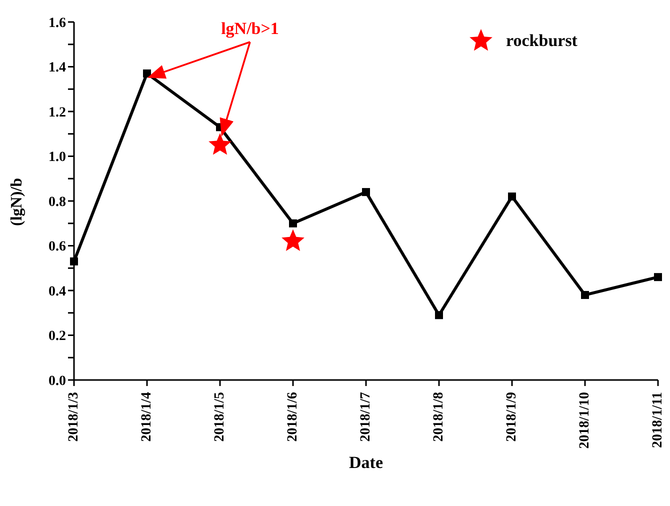  Describe the element at coordinates (293, 417) in the screenshot. I see `x-tick-label: 2018/1/6` at that location.